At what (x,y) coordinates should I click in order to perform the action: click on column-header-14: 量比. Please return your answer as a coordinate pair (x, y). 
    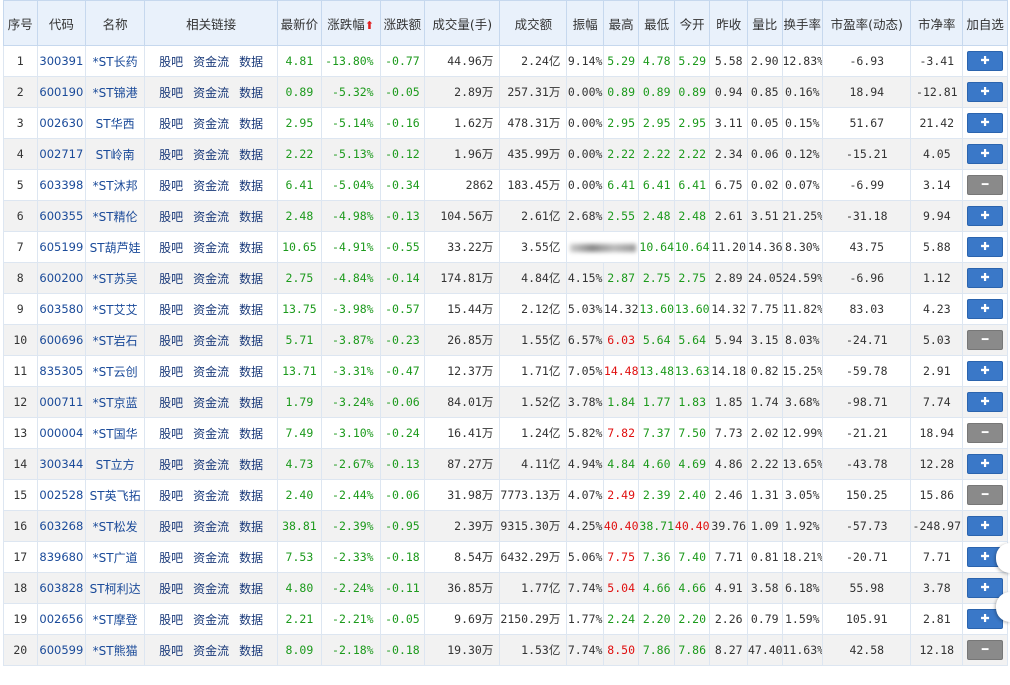
    Looking at the image, I should click on (764, 23).